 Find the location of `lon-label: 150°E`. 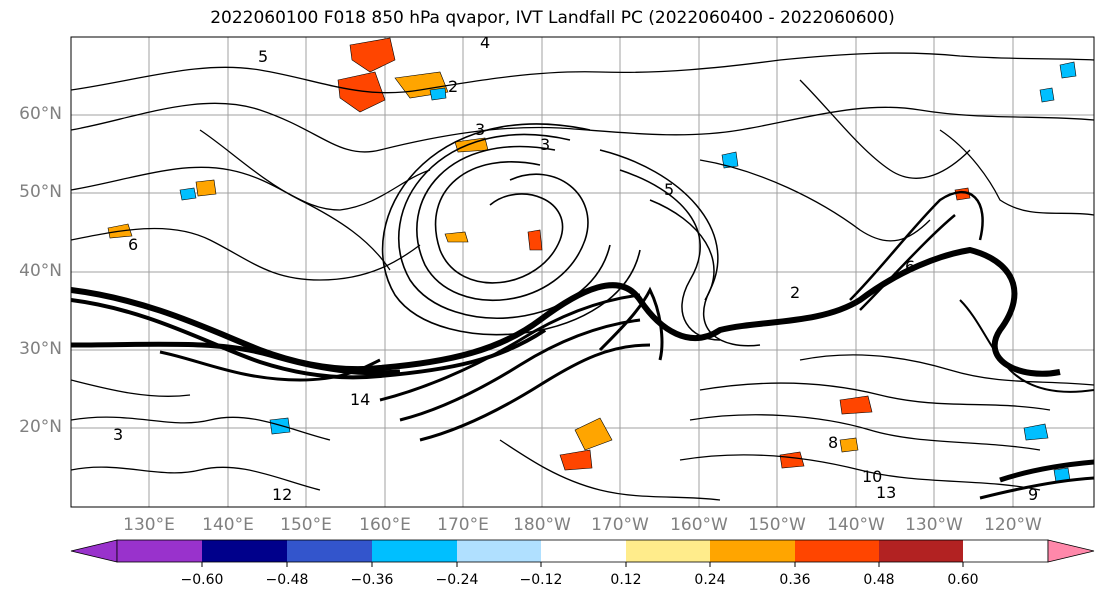

lon-label: 150°E is located at coordinates (306, 525).